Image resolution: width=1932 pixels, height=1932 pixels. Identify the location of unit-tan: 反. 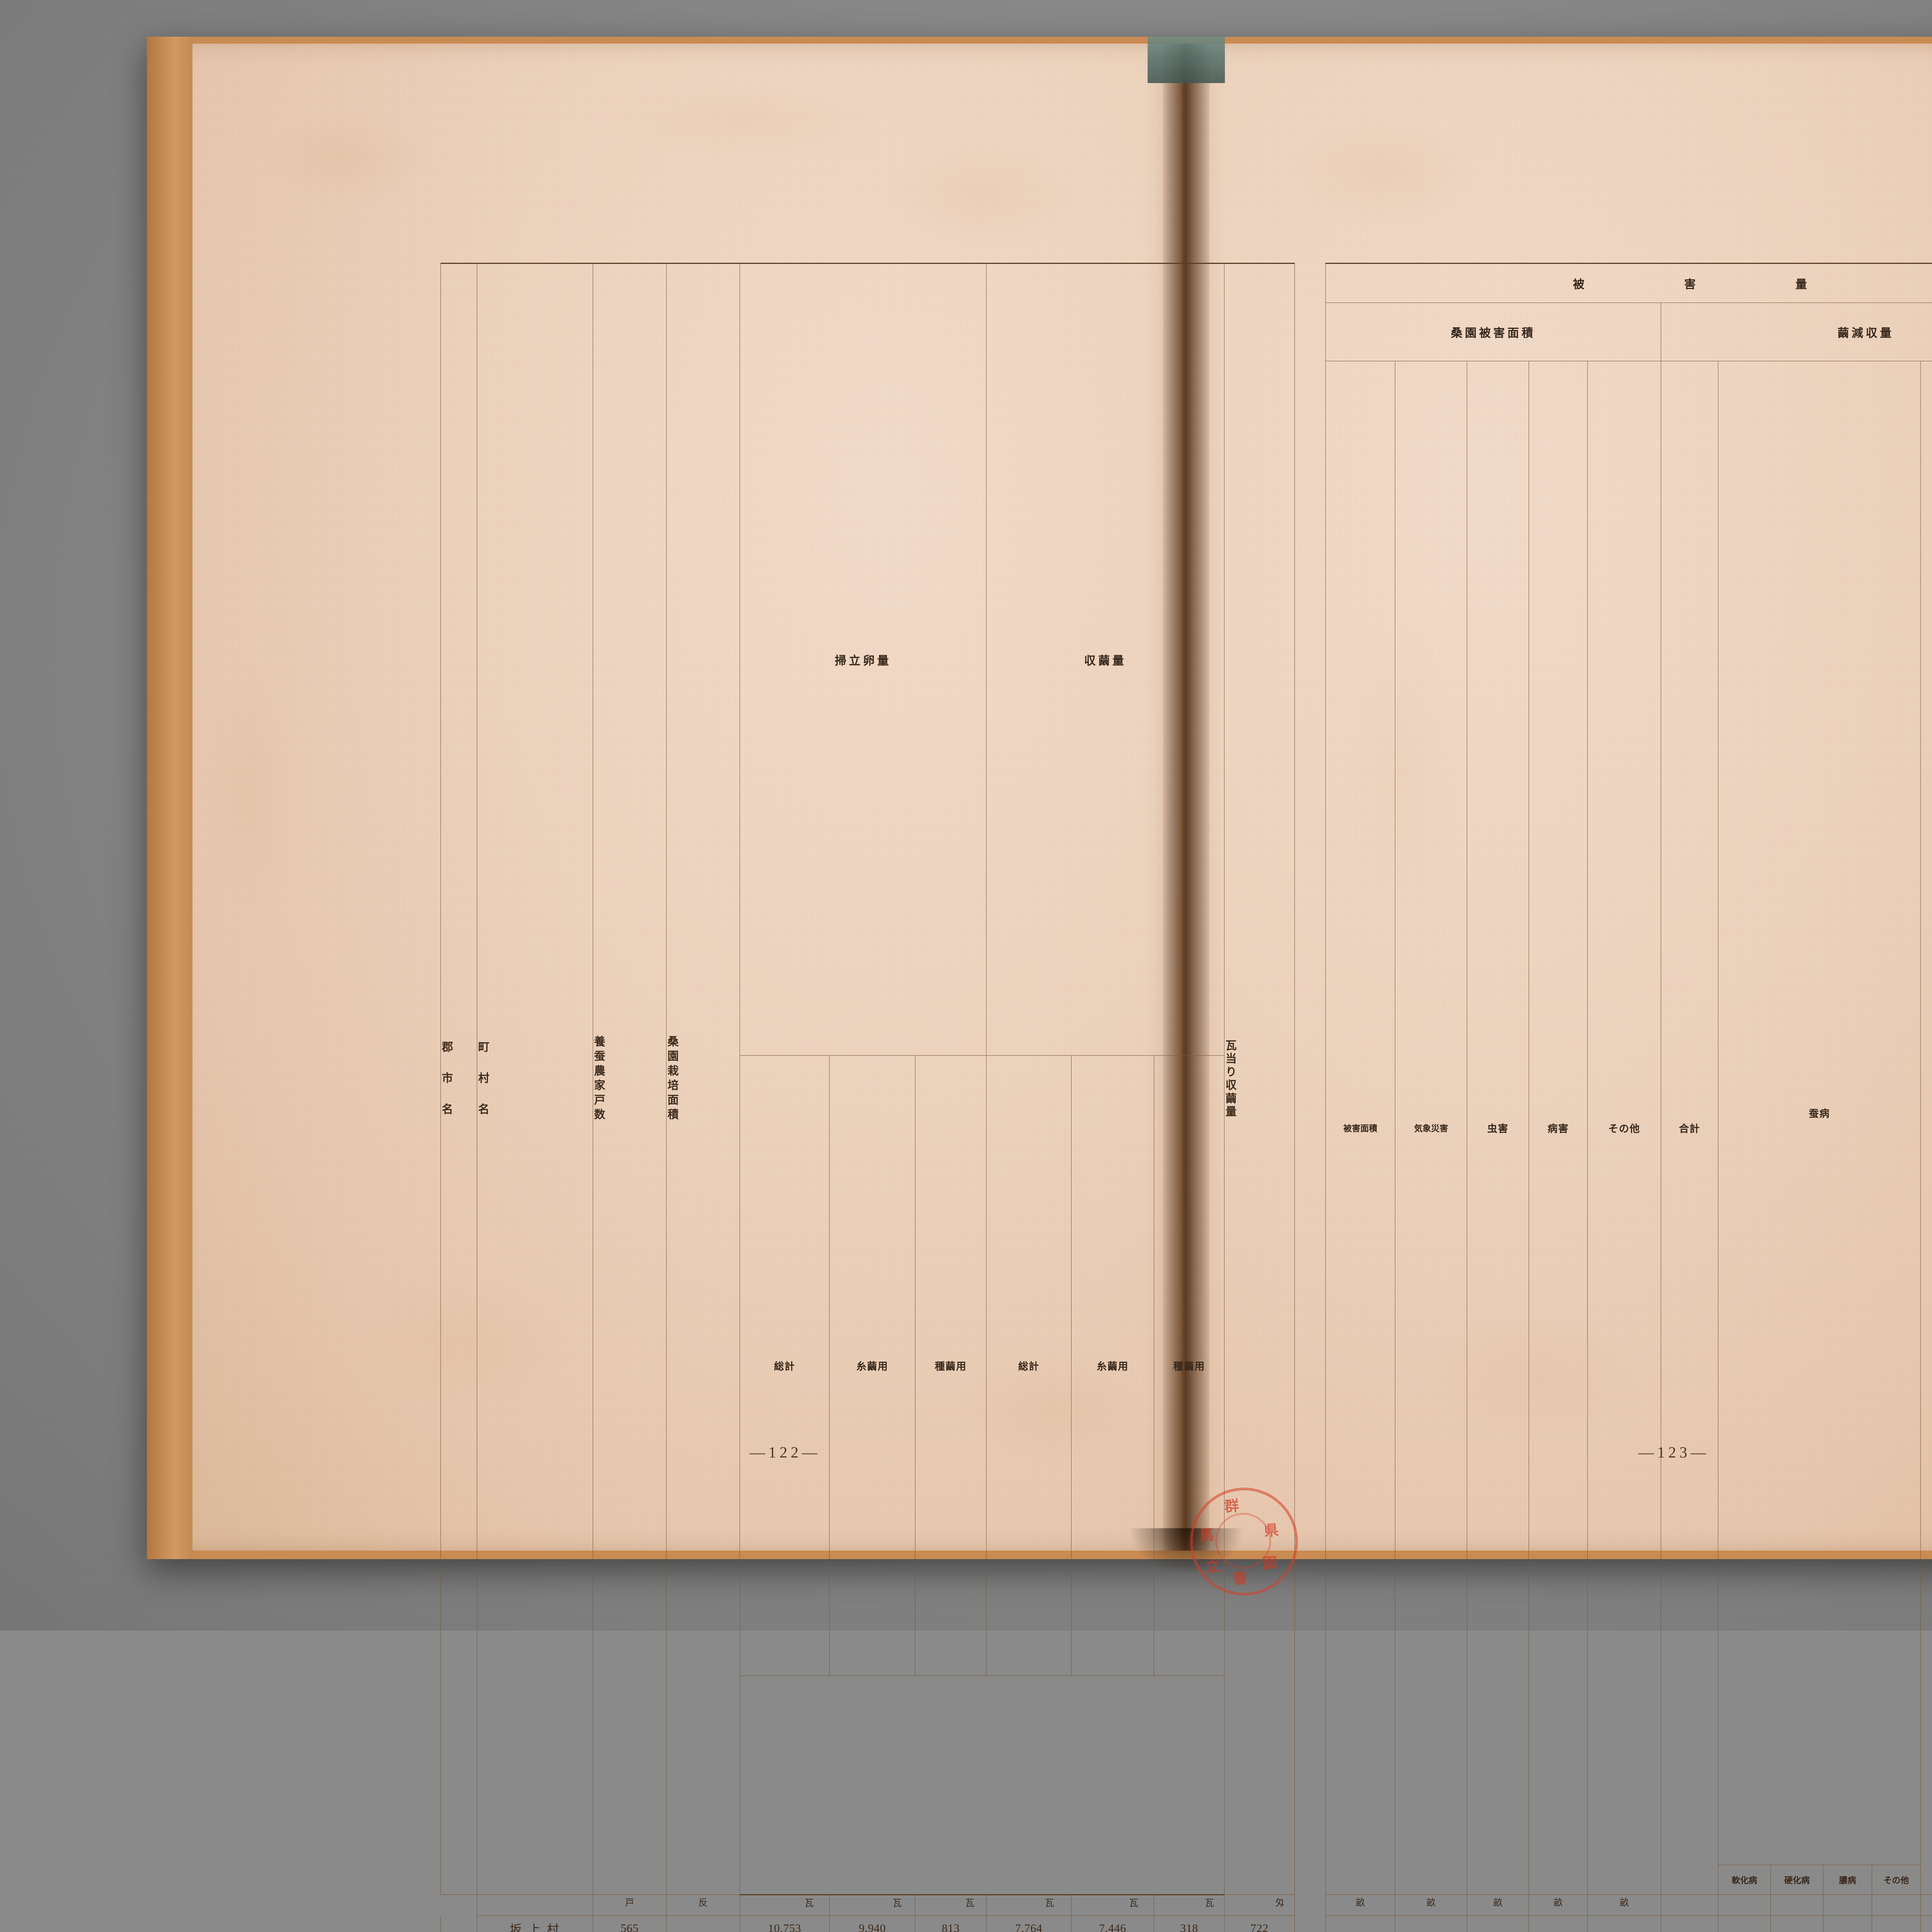
(703, 1906).